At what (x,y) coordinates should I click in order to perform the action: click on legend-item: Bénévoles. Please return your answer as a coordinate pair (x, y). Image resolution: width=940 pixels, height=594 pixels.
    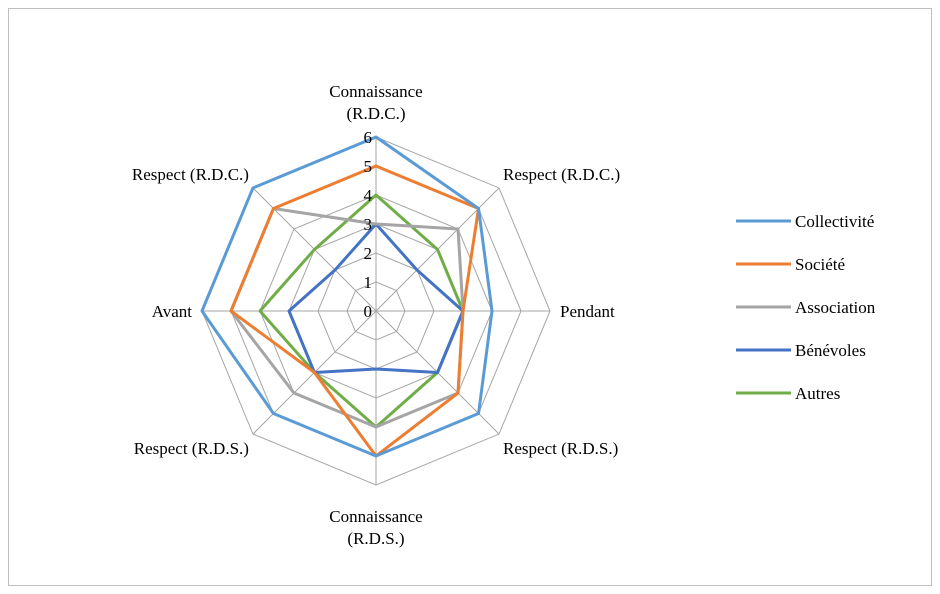
    Looking at the image, I should click on (801, 350).